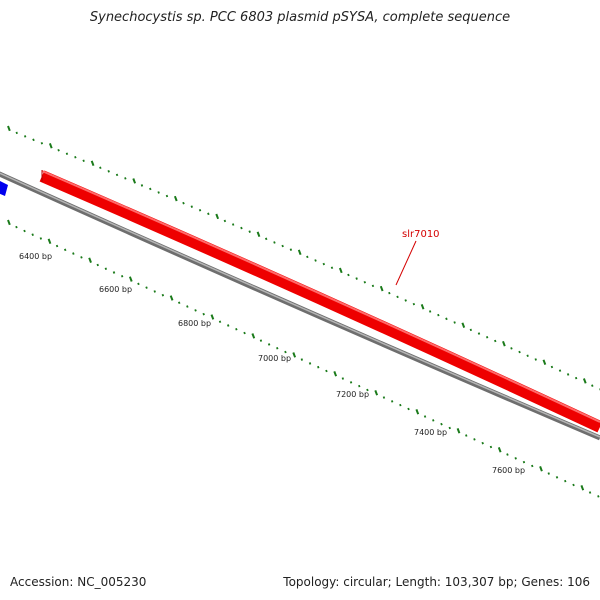 This screenshot has width=600, height=600. Describe the element at coordinates (352, 394) in the screenshot. I see `tick-label: 7200 bp` at that location.